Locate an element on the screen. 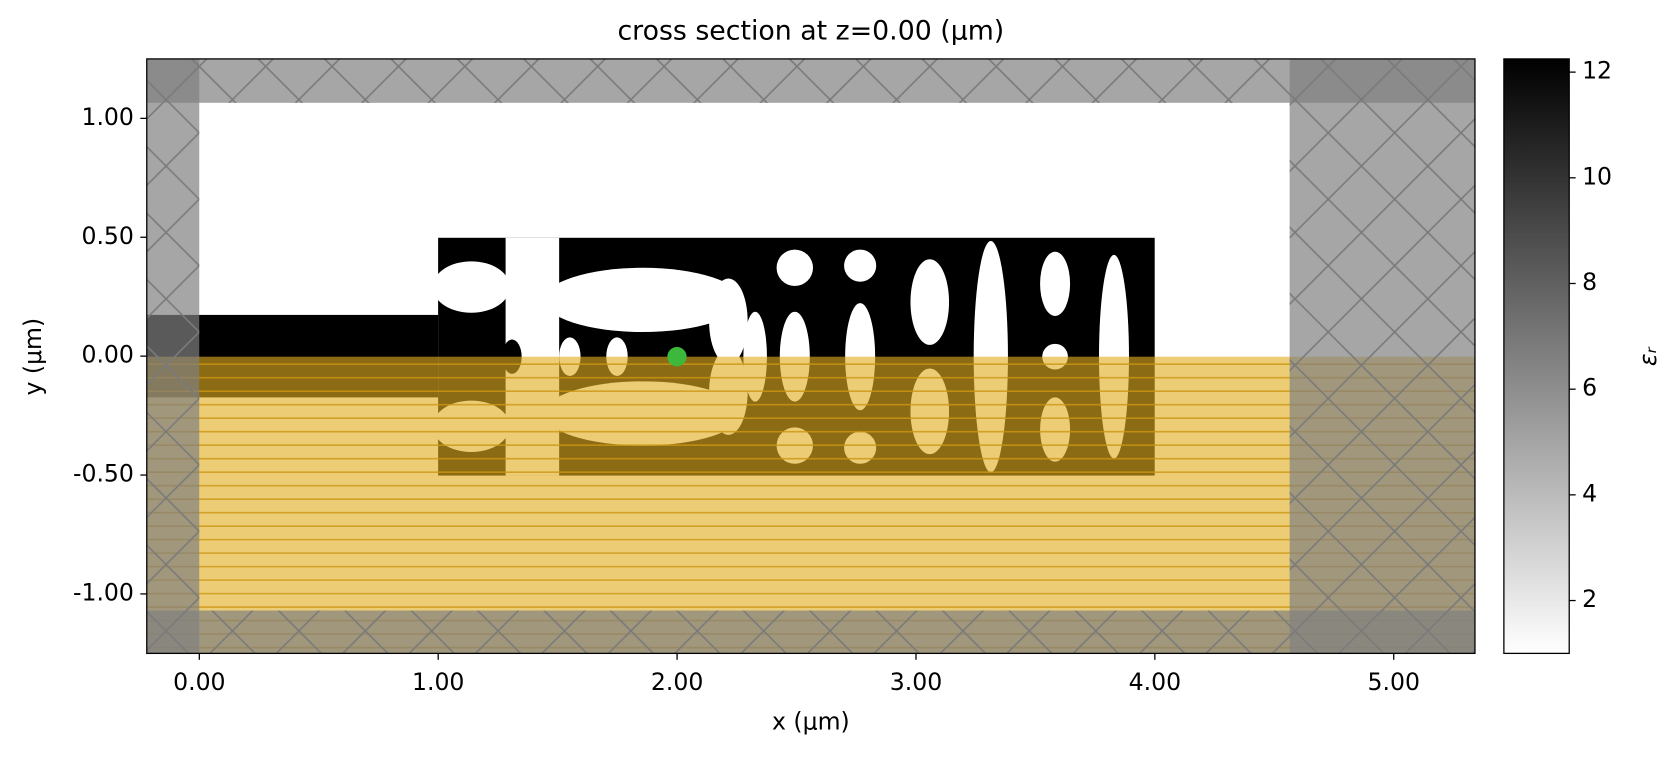  x-tick-label: 3.00 is located at coordinates (916, 682).